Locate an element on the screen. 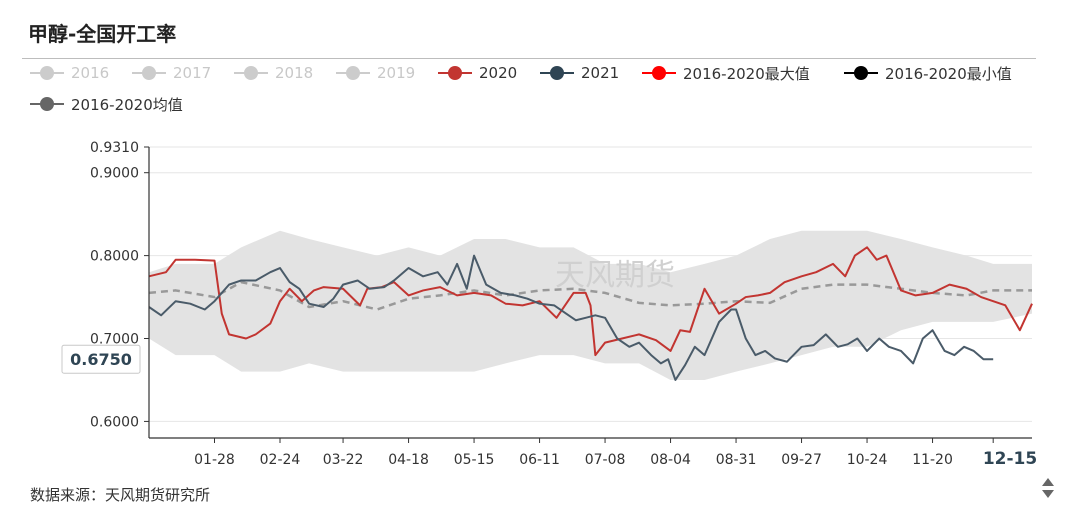 The width and height of the screenshot is (1080, 506). x-tick-label: 08-04 is located at coordinates (670, 460).